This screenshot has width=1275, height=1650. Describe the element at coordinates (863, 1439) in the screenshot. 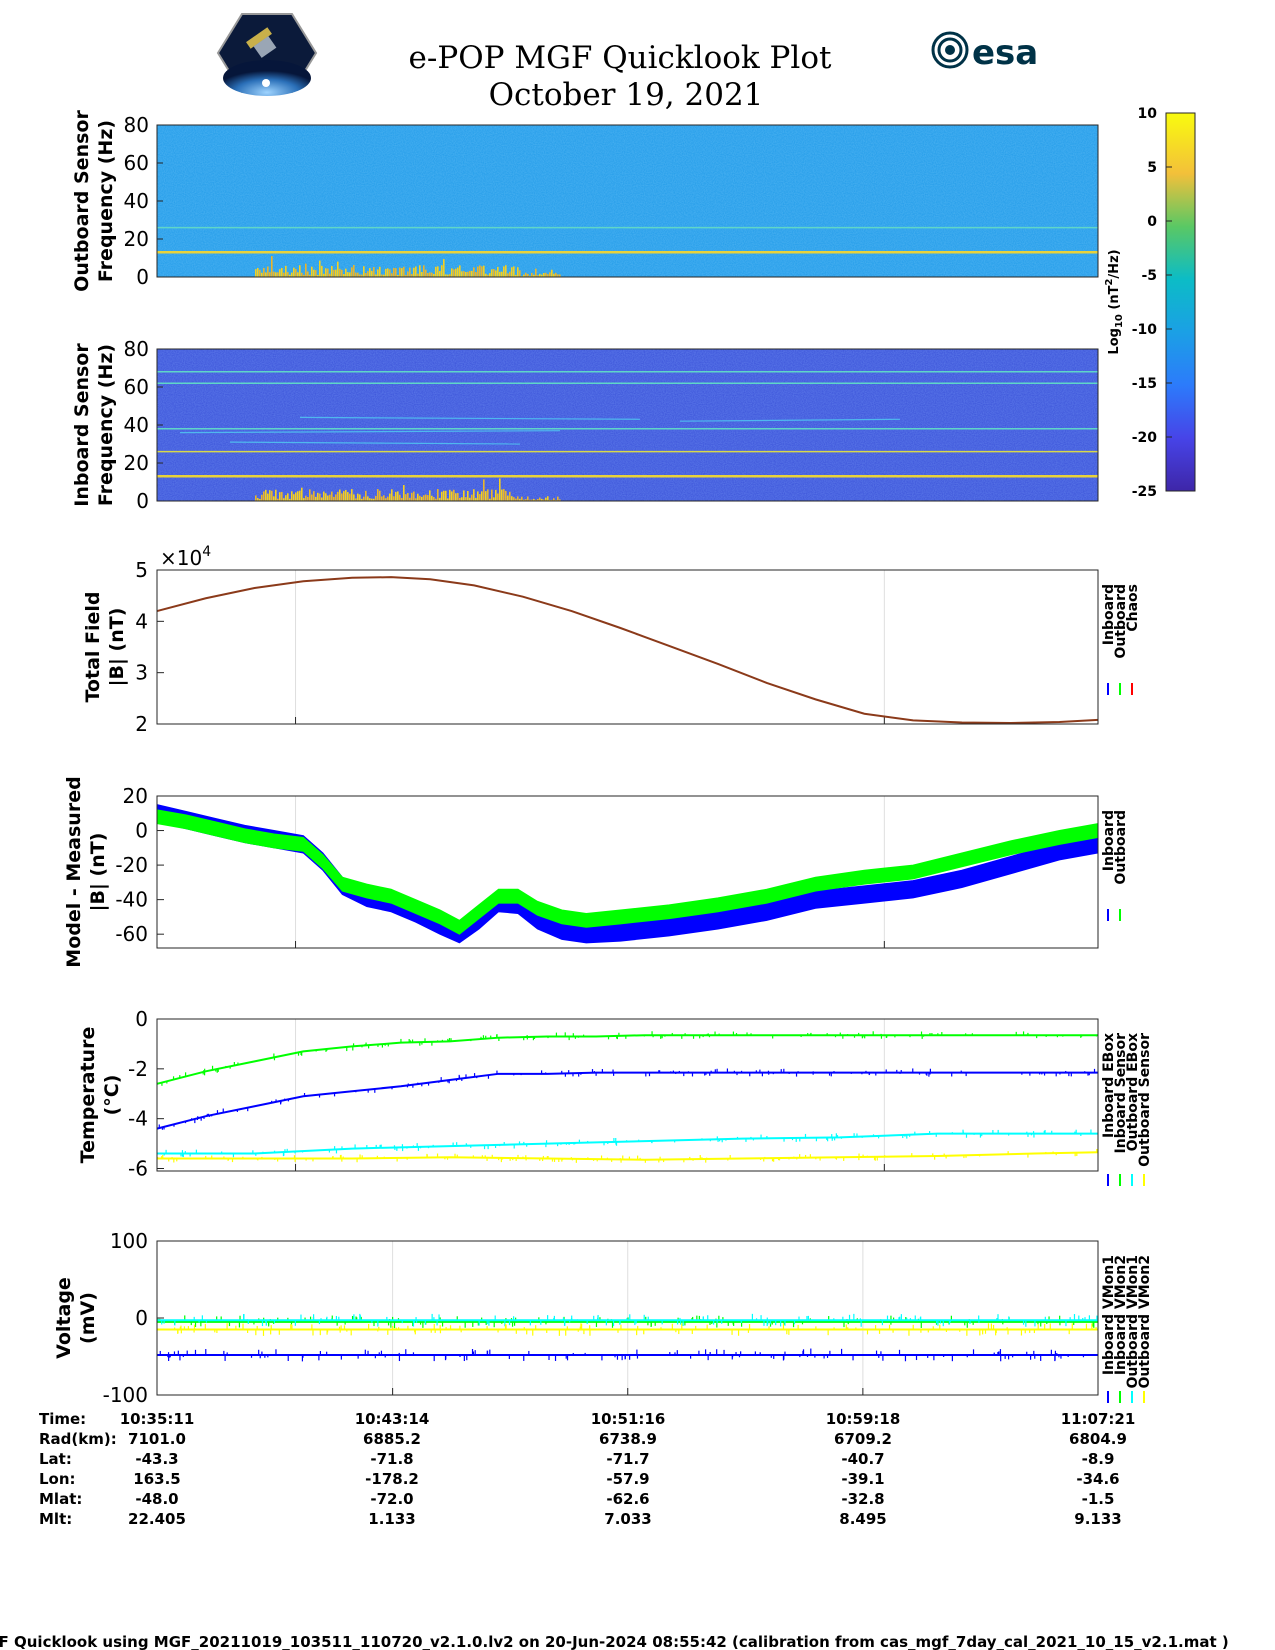

I see `ephemeris-cell: 6709.2` at that location.